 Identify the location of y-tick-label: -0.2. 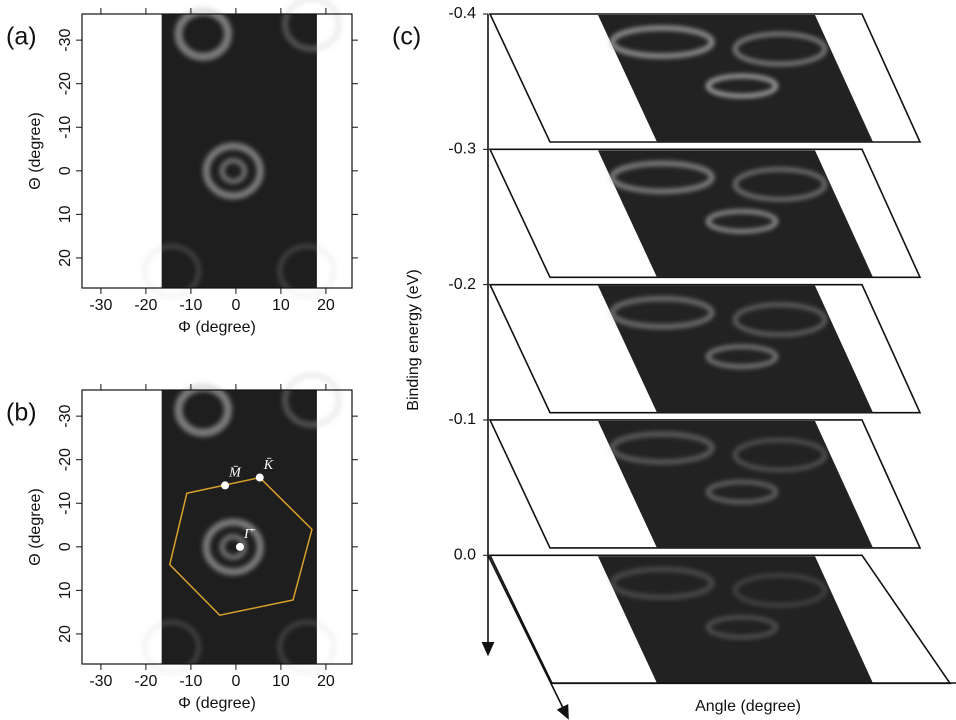
(462, 284).